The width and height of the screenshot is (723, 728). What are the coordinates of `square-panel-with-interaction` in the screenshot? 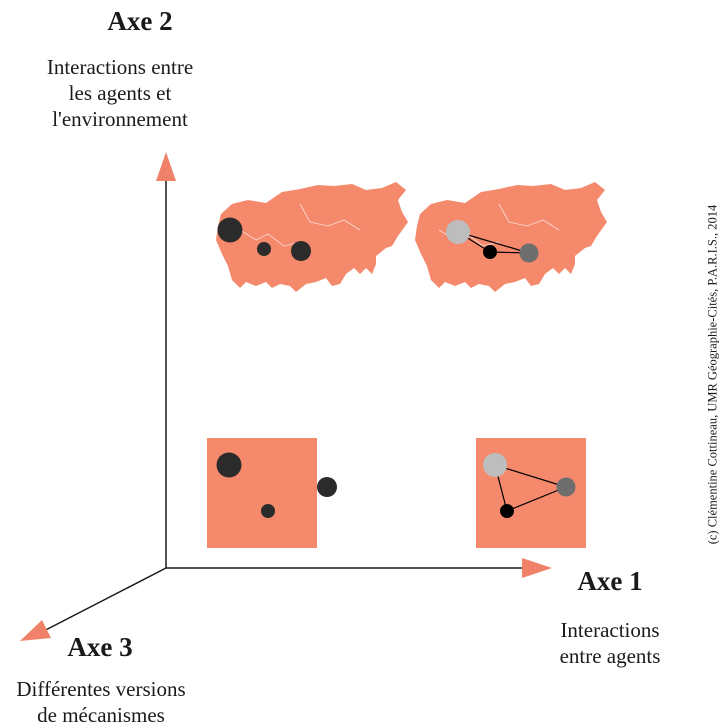 It's located at (531, 493).